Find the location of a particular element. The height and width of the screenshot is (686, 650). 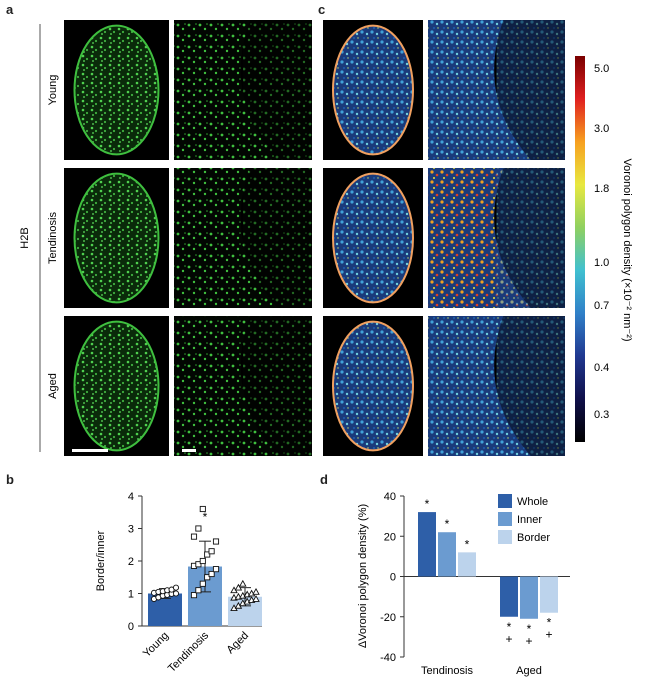

colorbar-tick-label: 1.8 is located at coordinates (601, 189).